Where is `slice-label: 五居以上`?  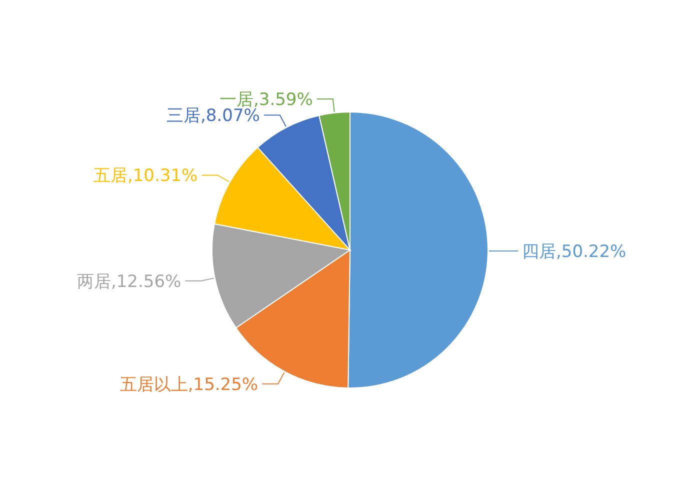
slice-label: 五居以上 is located at coordinates (154, 384).